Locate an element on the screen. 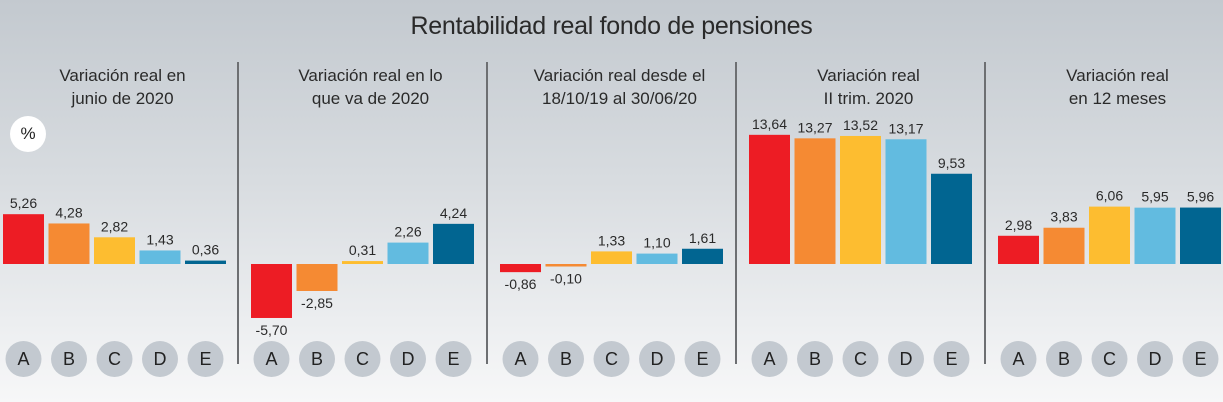 Image resolution: width=1223 pixels, height=402 pixels. data-label-E: 0,36 is located at coordinates (205, 250).